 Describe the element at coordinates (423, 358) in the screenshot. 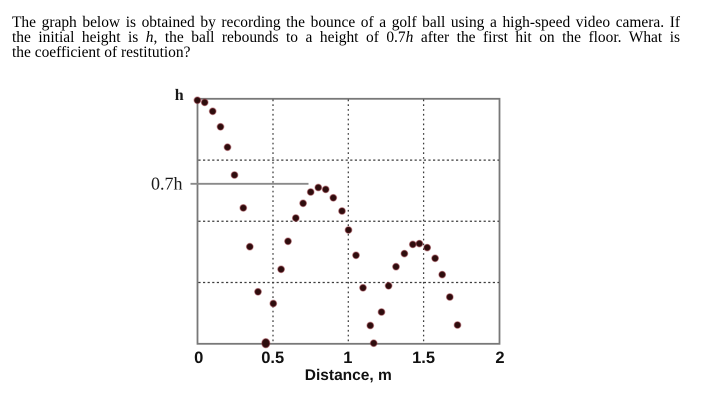

I see `svg-text: 1.5` at that location.